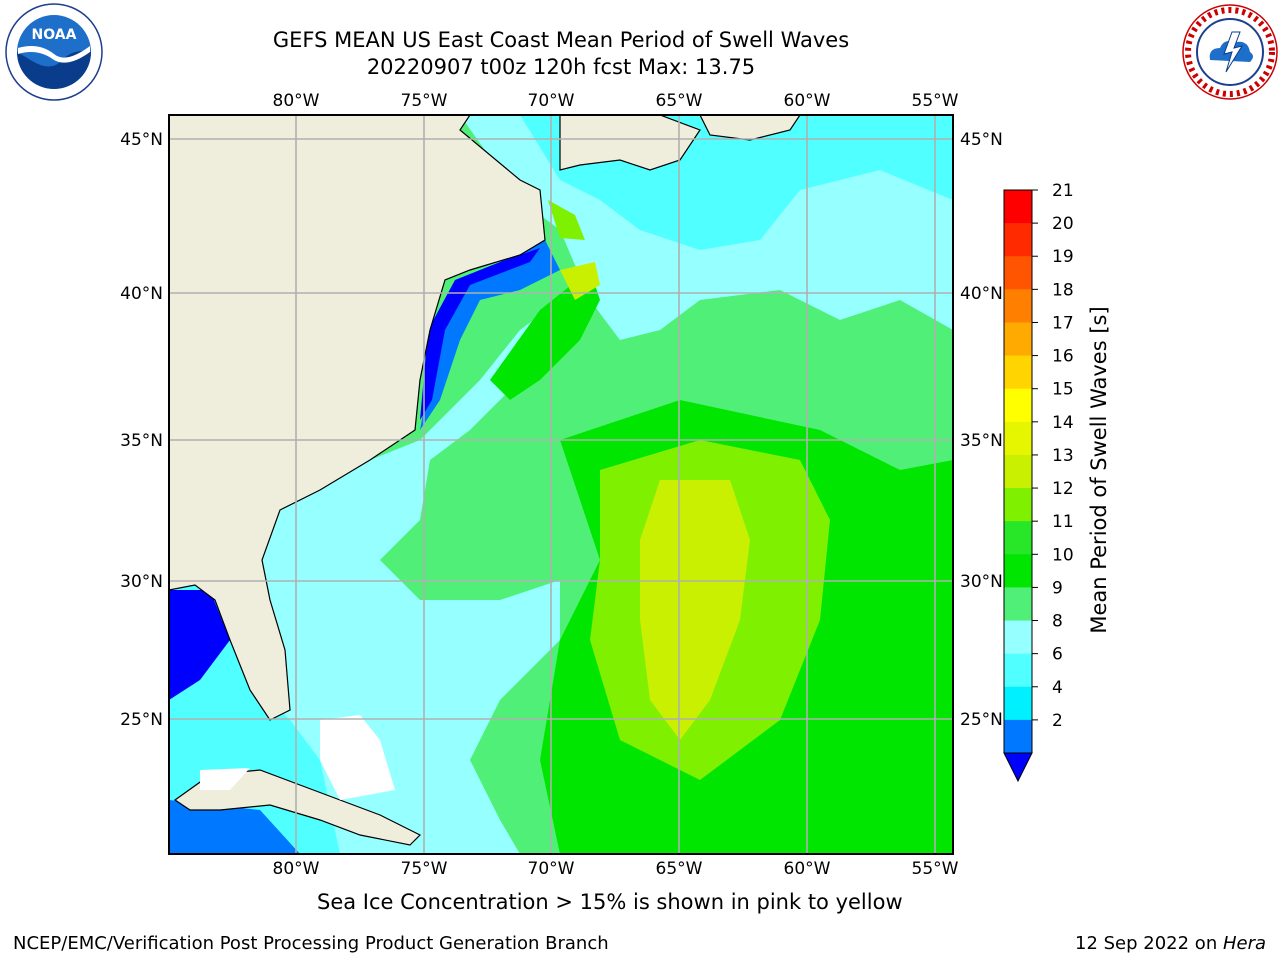 Image resolution: width=1280 pixels, height=960 pixels. I want to click on swell-band-gulfstream, so click(545, 335).